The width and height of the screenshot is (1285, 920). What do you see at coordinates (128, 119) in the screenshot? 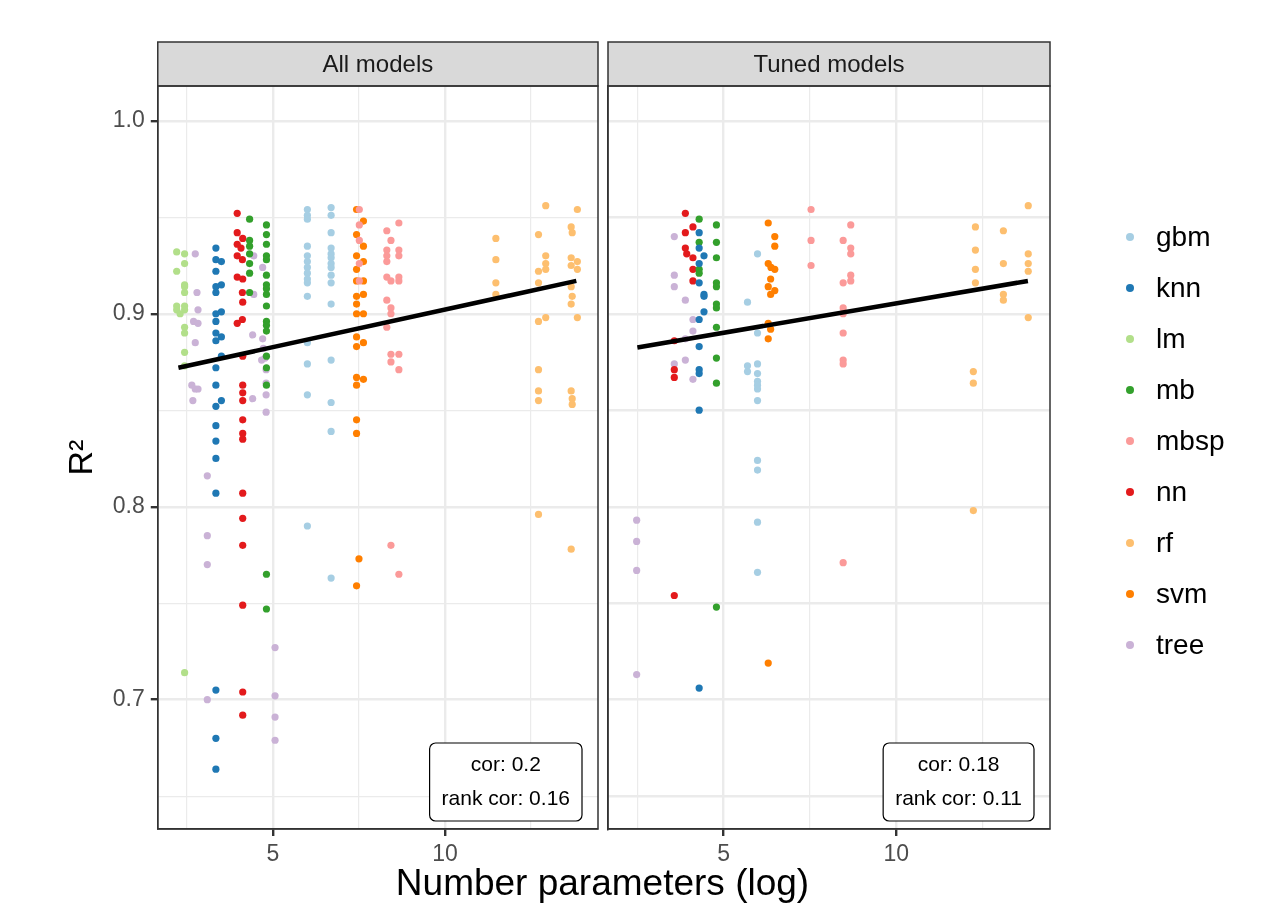
I see `y-tick-label: 1.0` at bounding box center [128, 119].